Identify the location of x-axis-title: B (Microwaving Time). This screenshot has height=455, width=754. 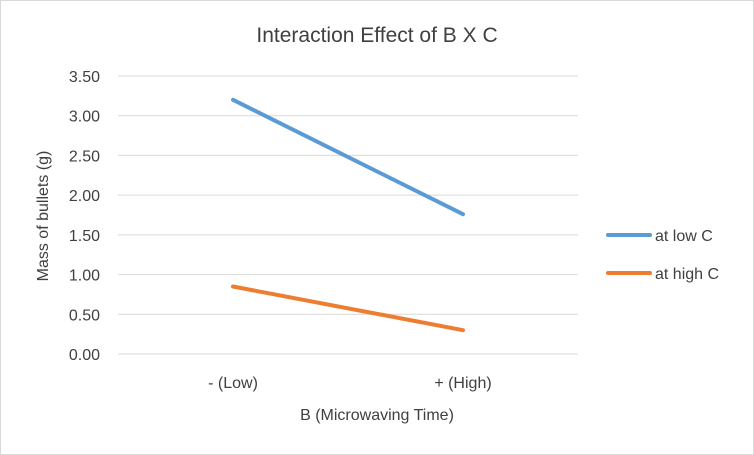
(377, 415).